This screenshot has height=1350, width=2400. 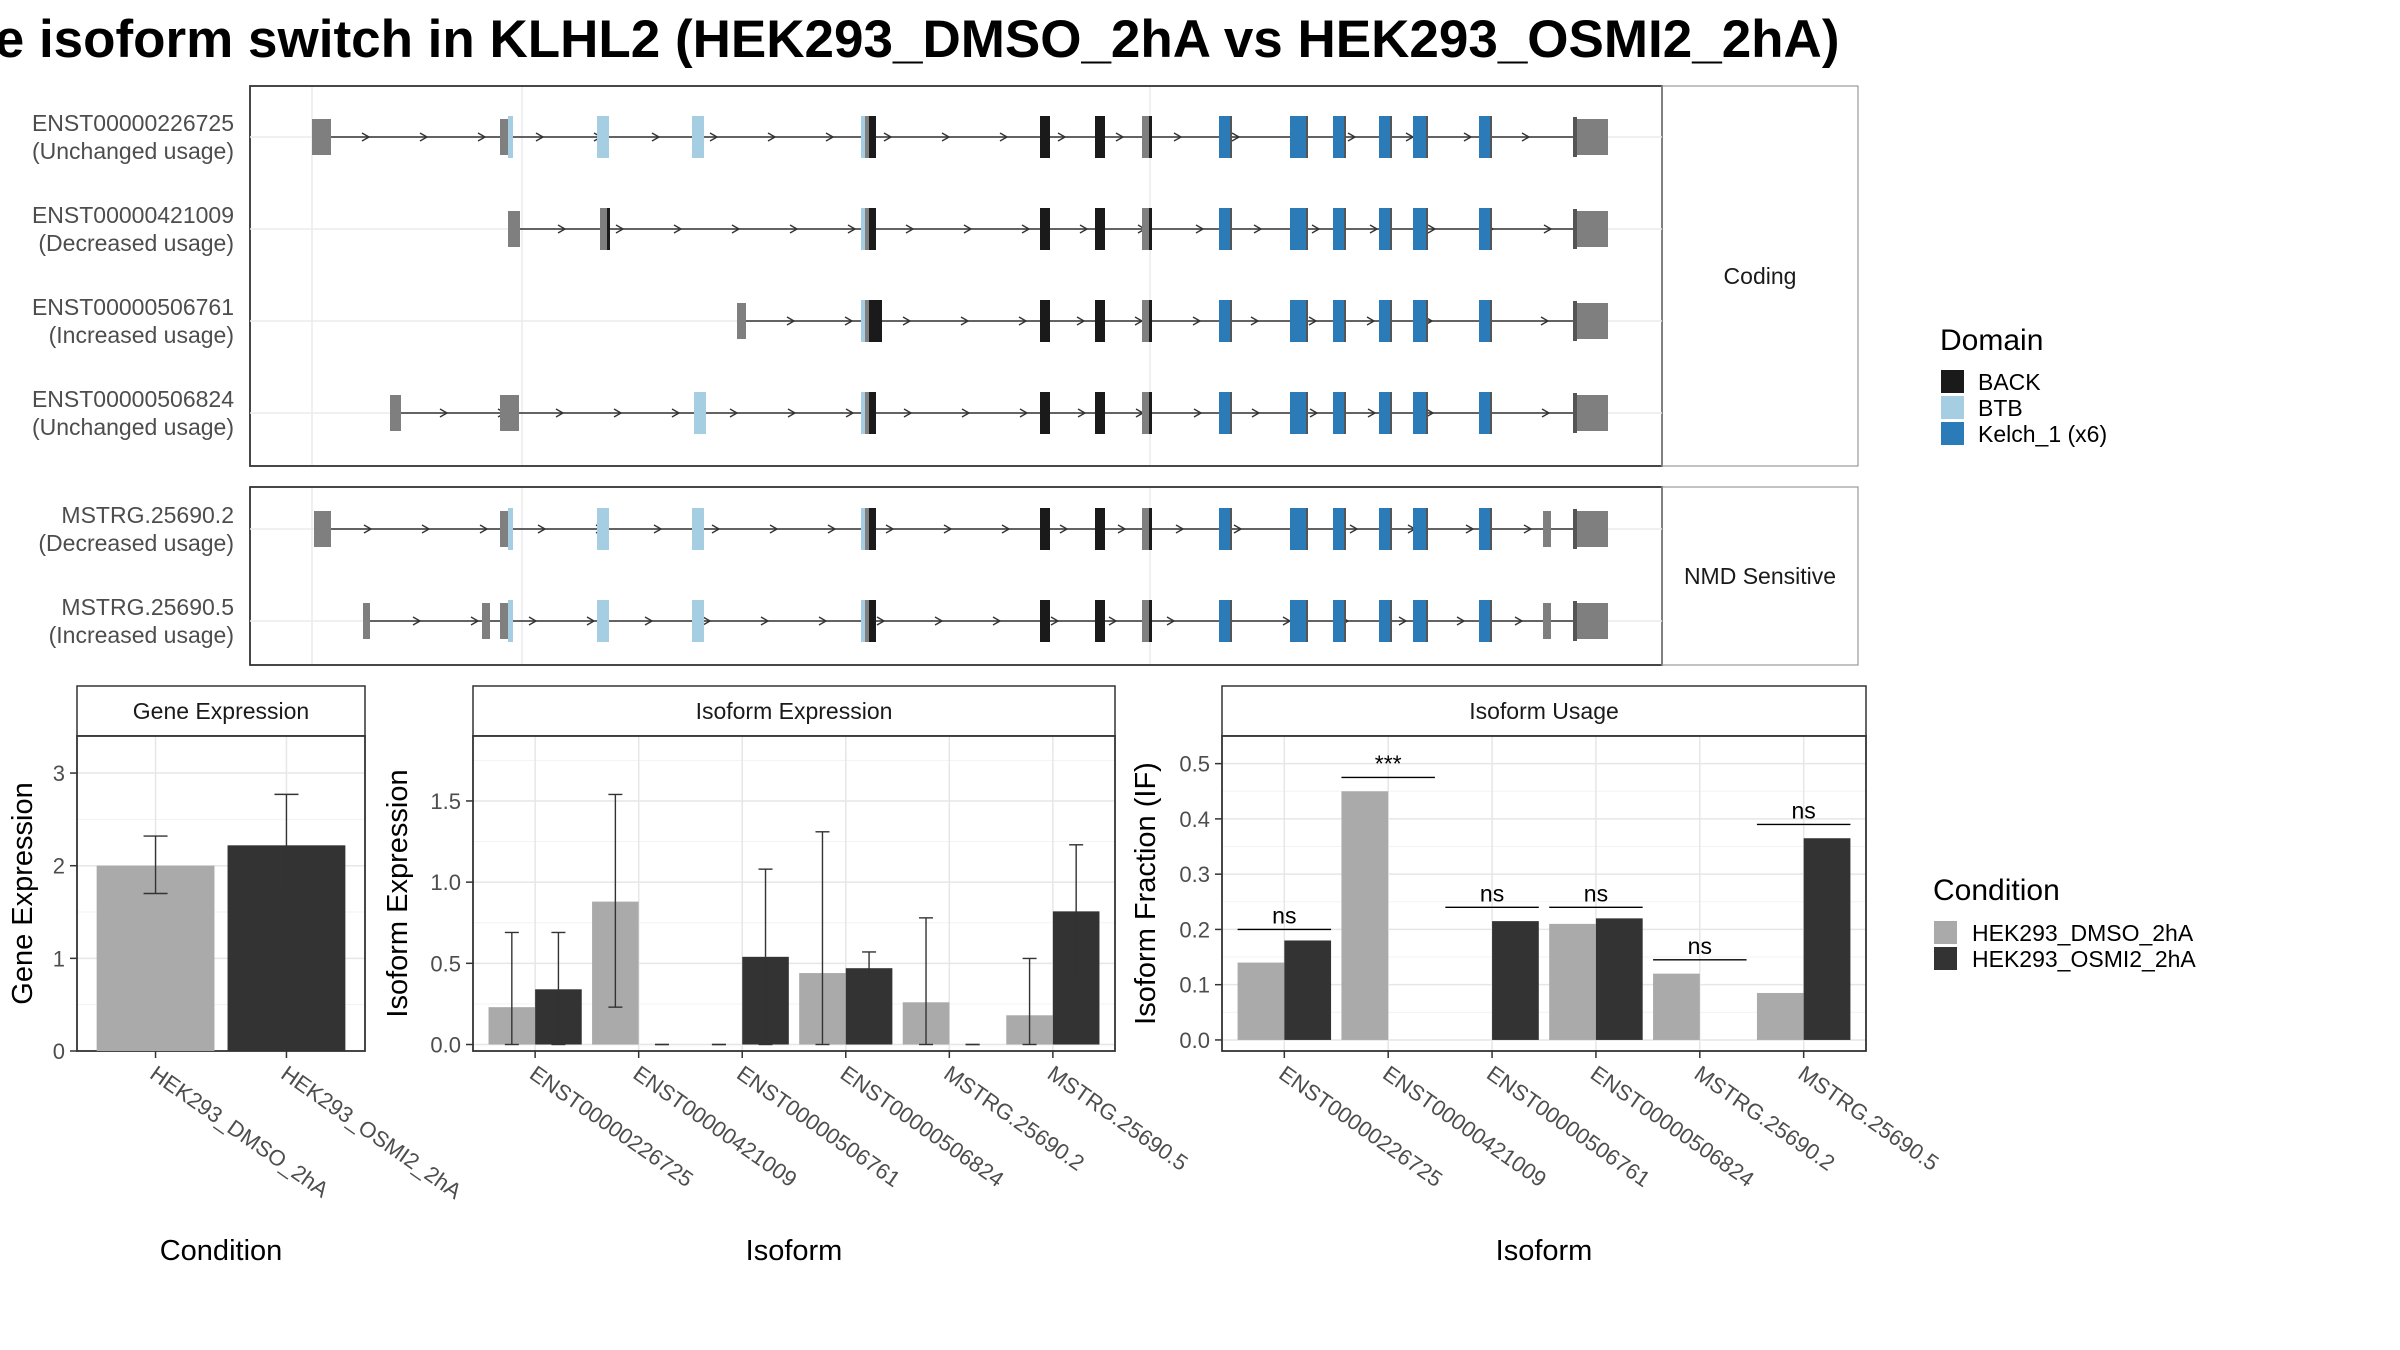 What do you see at coordinates (794, 711) in the screenshot?
I see `panel-title: Isoform Expression` at bounding box center [794, 711].